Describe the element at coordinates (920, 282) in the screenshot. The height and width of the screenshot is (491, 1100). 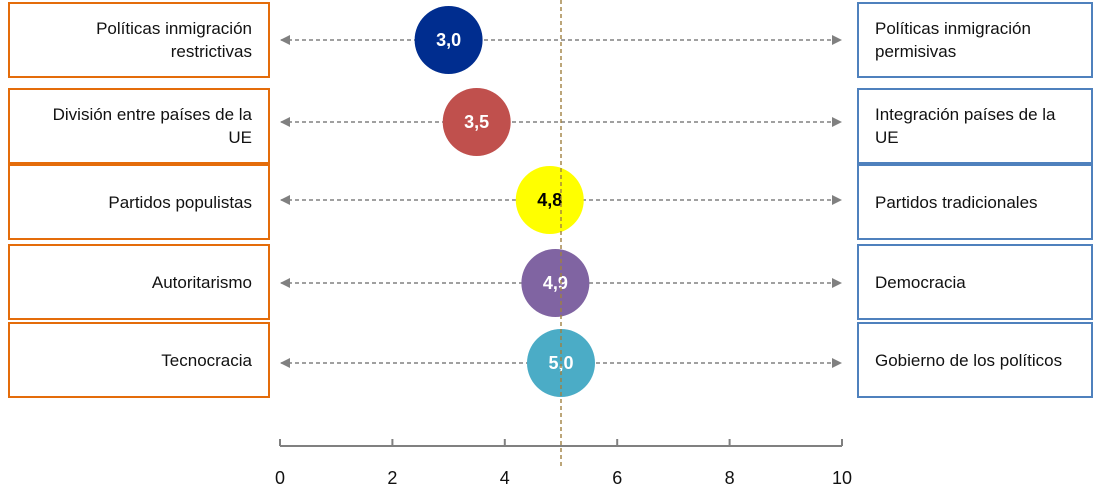
I see `right-pole-text: Democracia` at that location.